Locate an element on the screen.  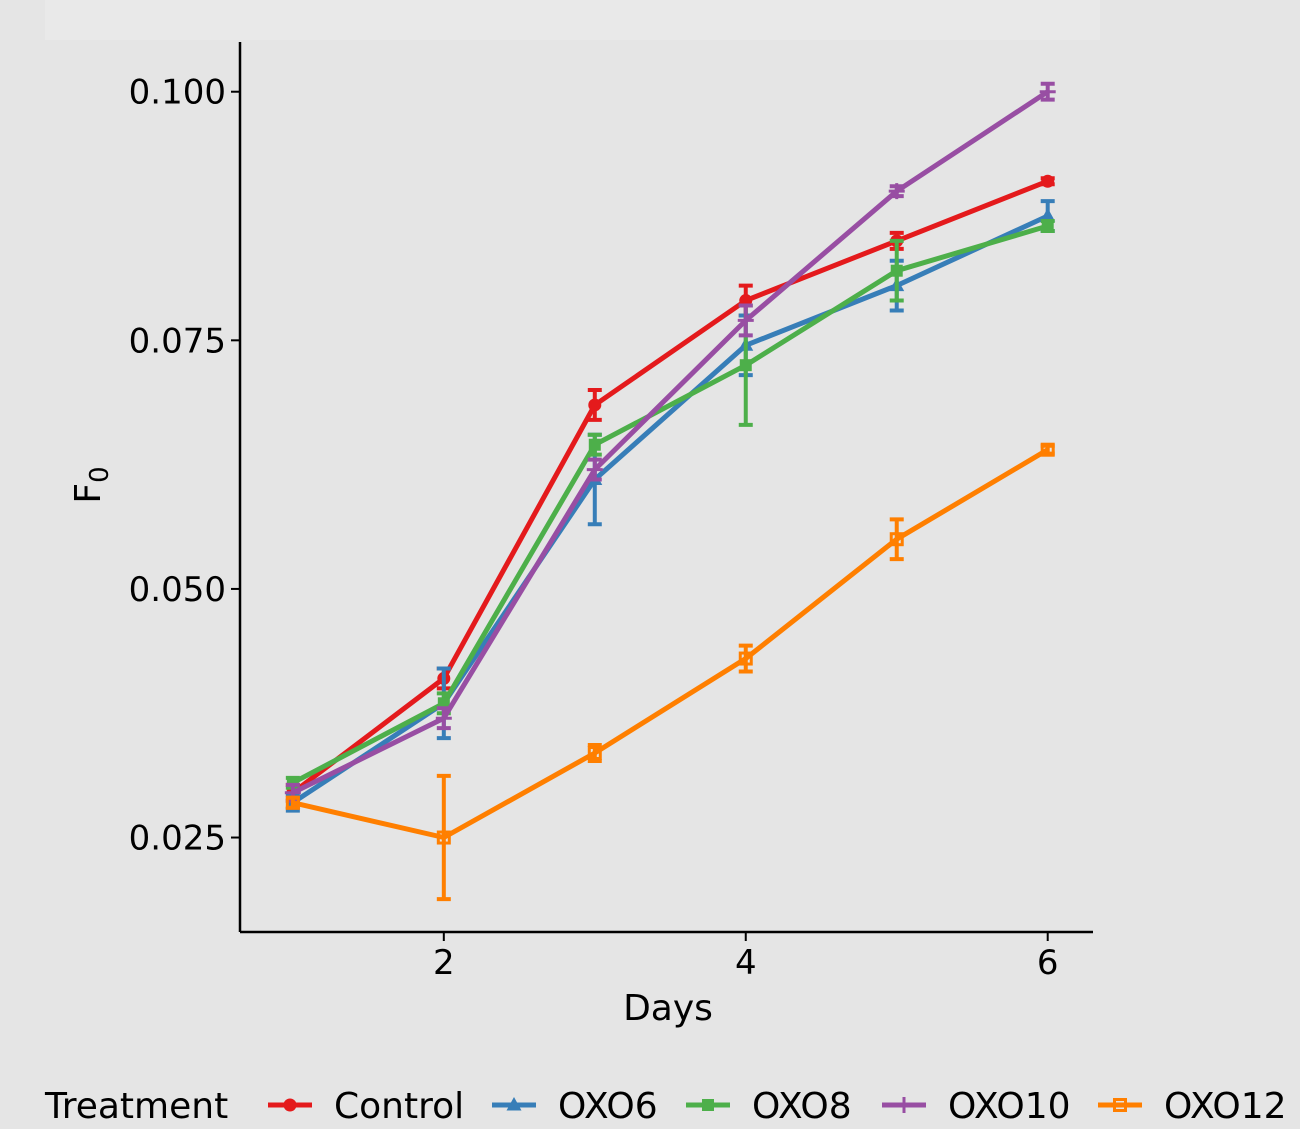
x-axis-label: Days is located at coordinates (668, 1008).